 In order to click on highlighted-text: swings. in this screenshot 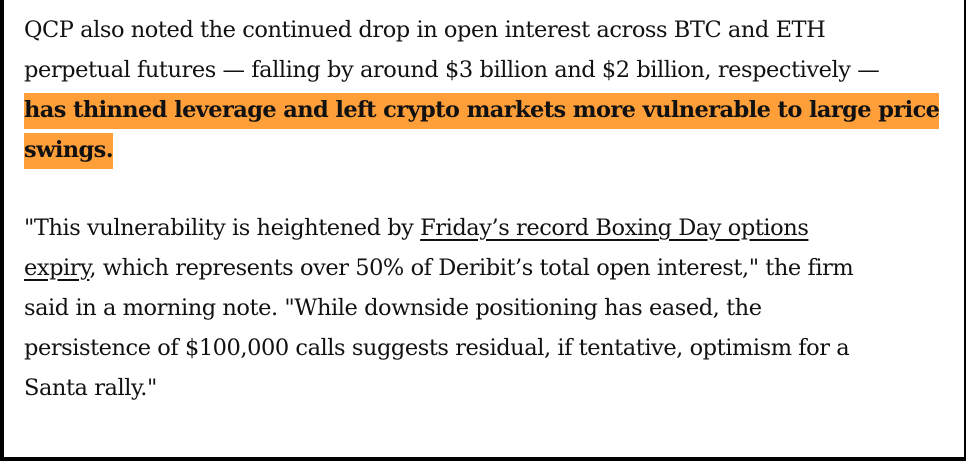, I will do `click(69, 151)`.